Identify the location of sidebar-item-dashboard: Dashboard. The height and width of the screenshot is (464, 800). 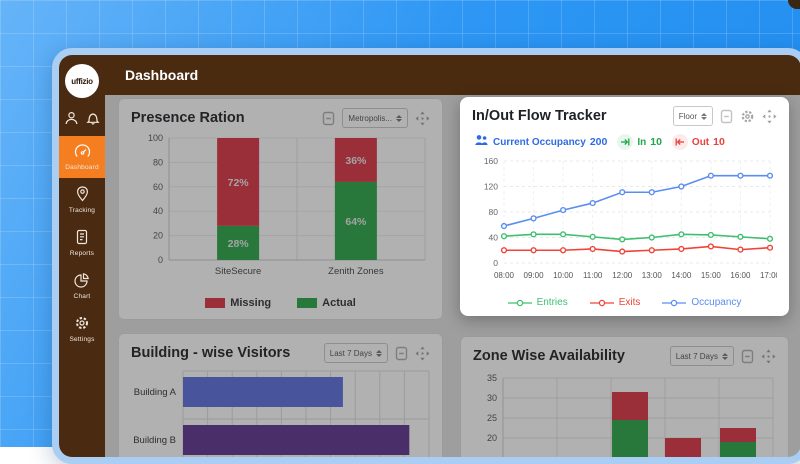
(82, 157).